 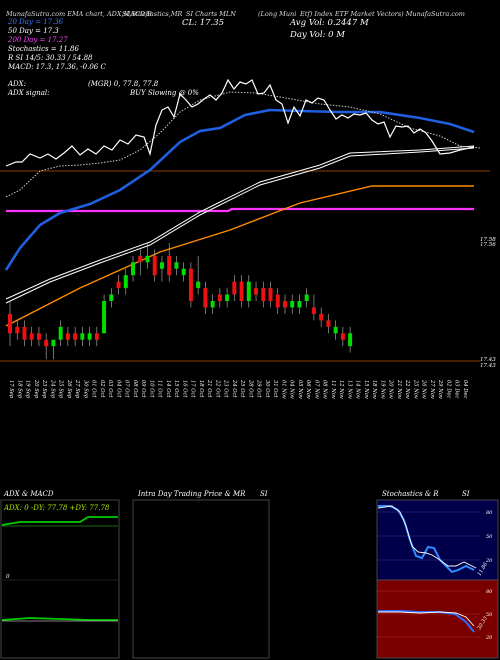 I want to click on date-label: 26 Sep, so click(x=69, y=389).